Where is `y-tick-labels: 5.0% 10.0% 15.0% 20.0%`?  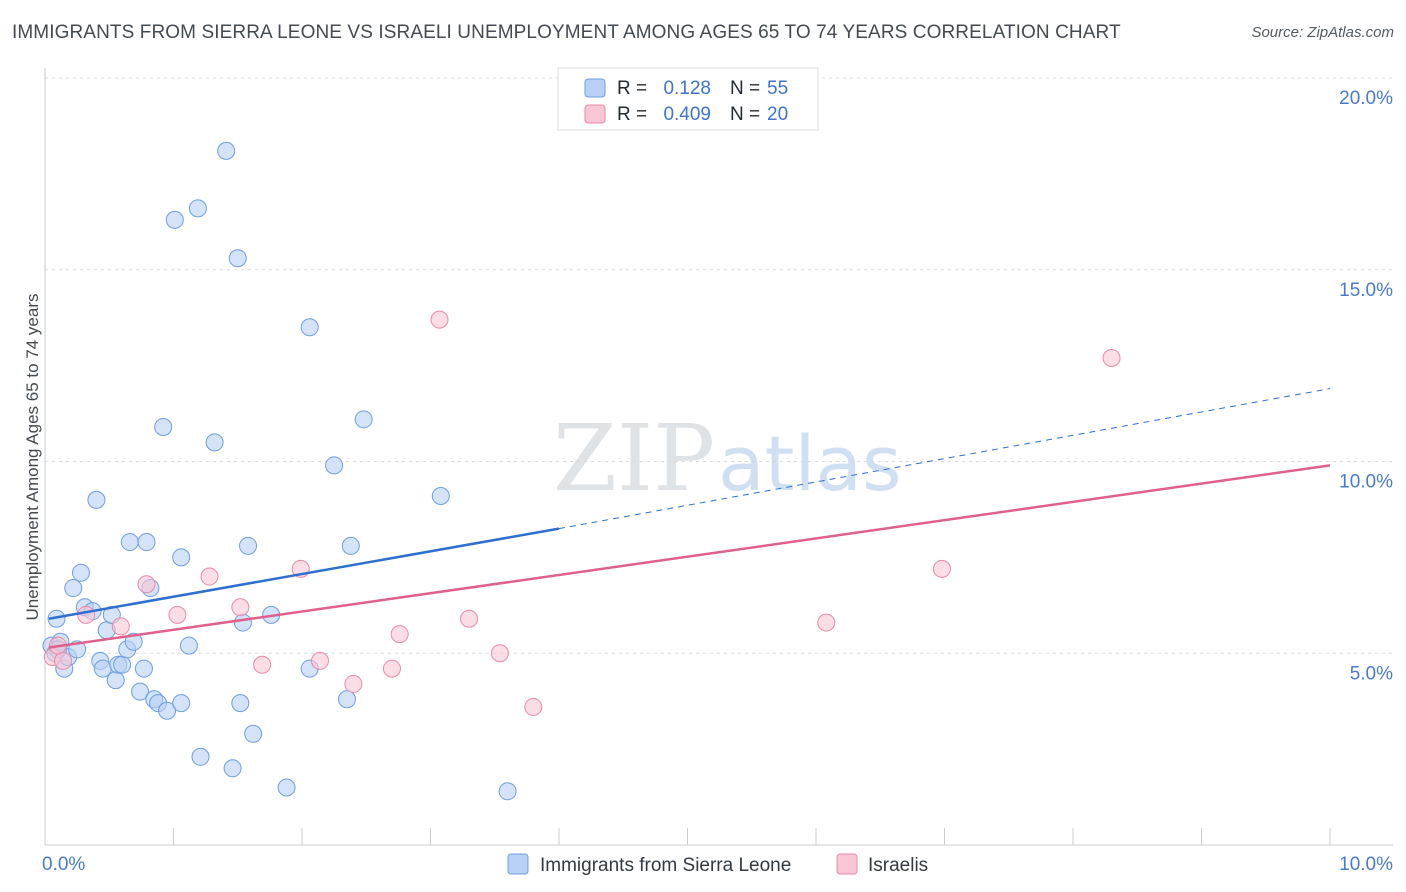 y-tick-labels: 5.0% 10.0% 15.0% 20.0% is located at coordinates (1366, 386).